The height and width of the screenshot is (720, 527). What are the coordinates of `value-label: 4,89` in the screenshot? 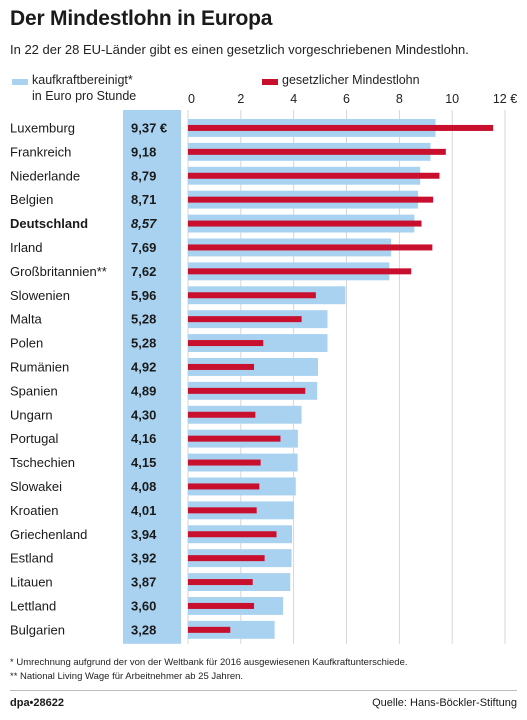 It's located at (143, 390).